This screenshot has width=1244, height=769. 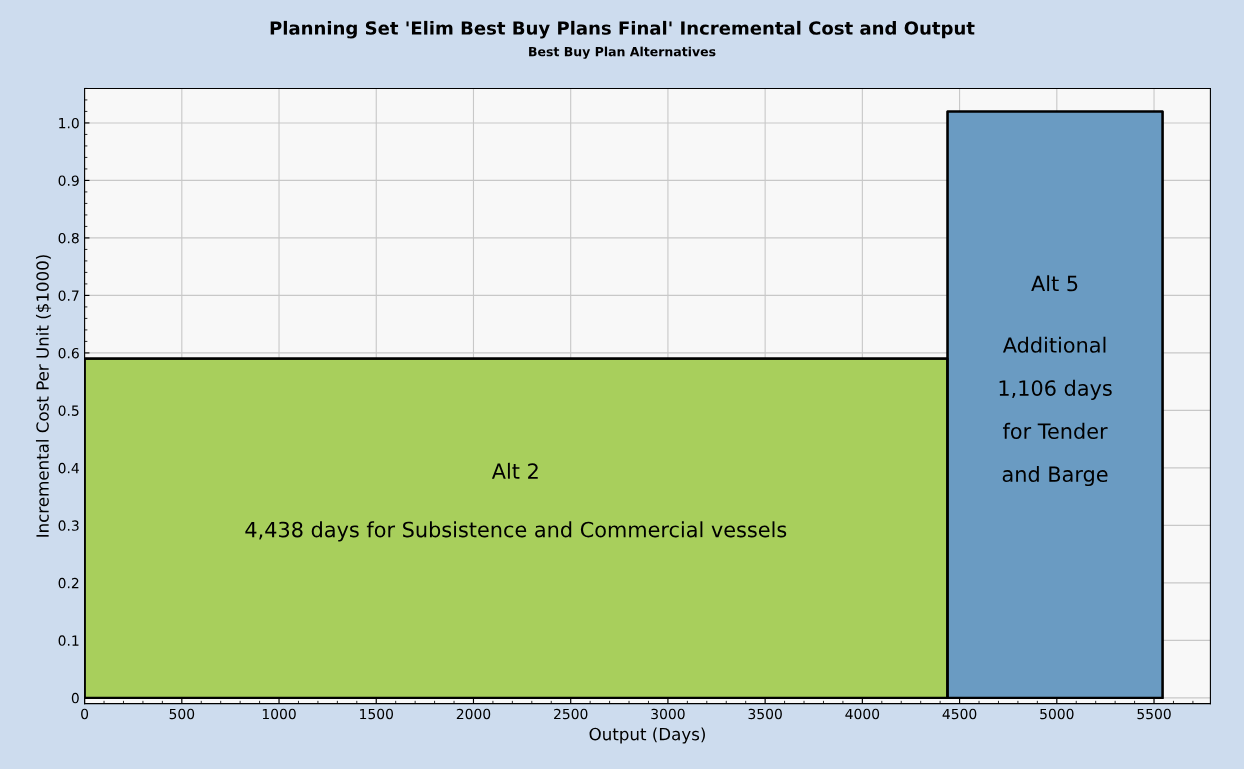 What do you see at coordinates (377, 714) in the screenshot?
I see `x-tick-label: 1500` at bounding box center [377, 714].